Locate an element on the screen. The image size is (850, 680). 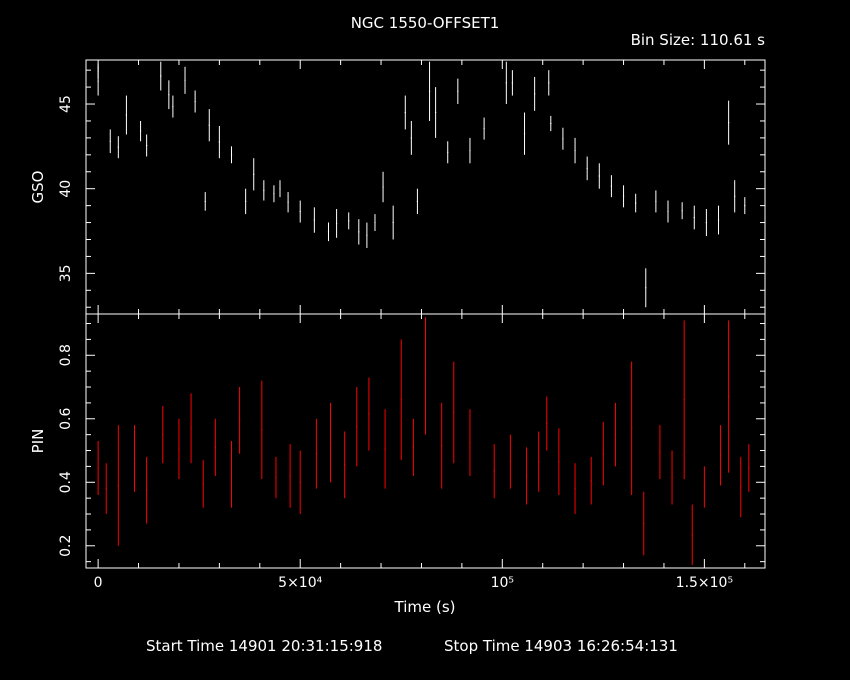
gso-axis-label: GSO is located at coordinates (38, 187).